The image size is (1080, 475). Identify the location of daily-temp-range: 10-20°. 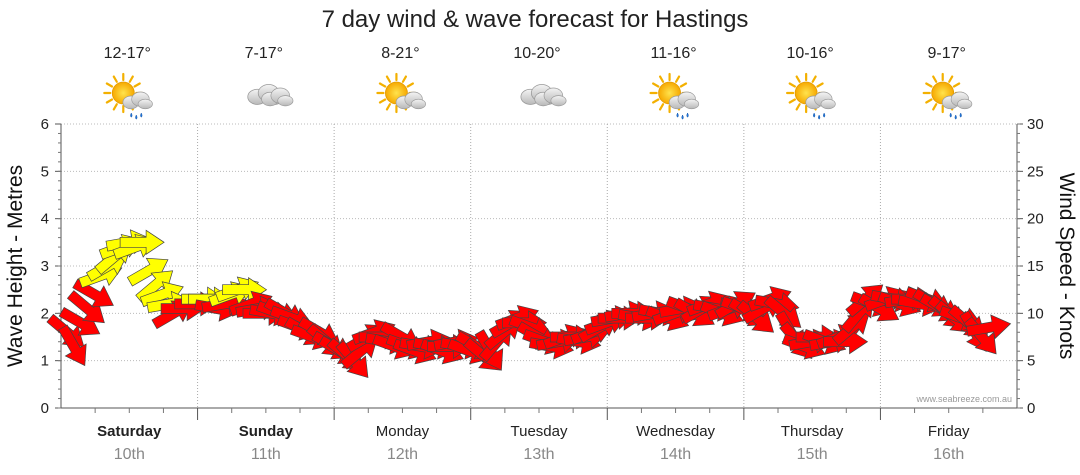
(536, 53).